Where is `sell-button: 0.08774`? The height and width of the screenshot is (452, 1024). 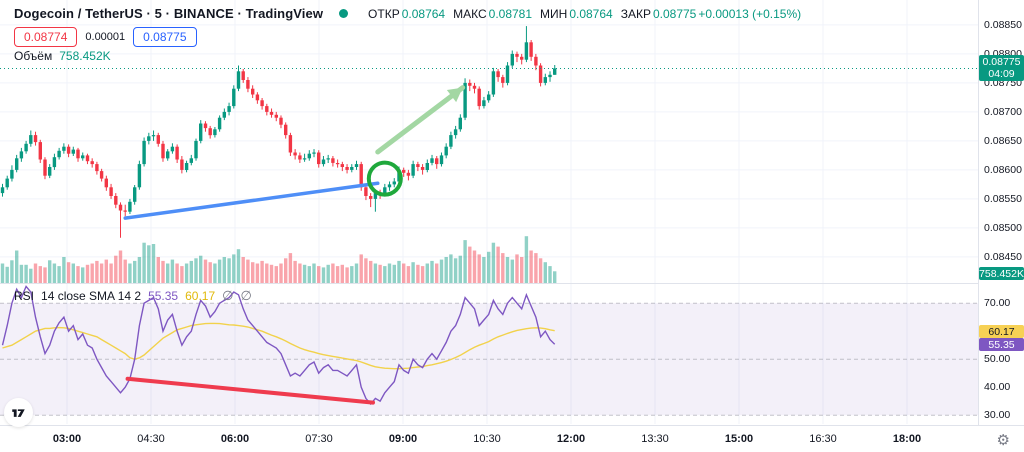
sell-button: 0.08774 is located at coordinates (46, 37).